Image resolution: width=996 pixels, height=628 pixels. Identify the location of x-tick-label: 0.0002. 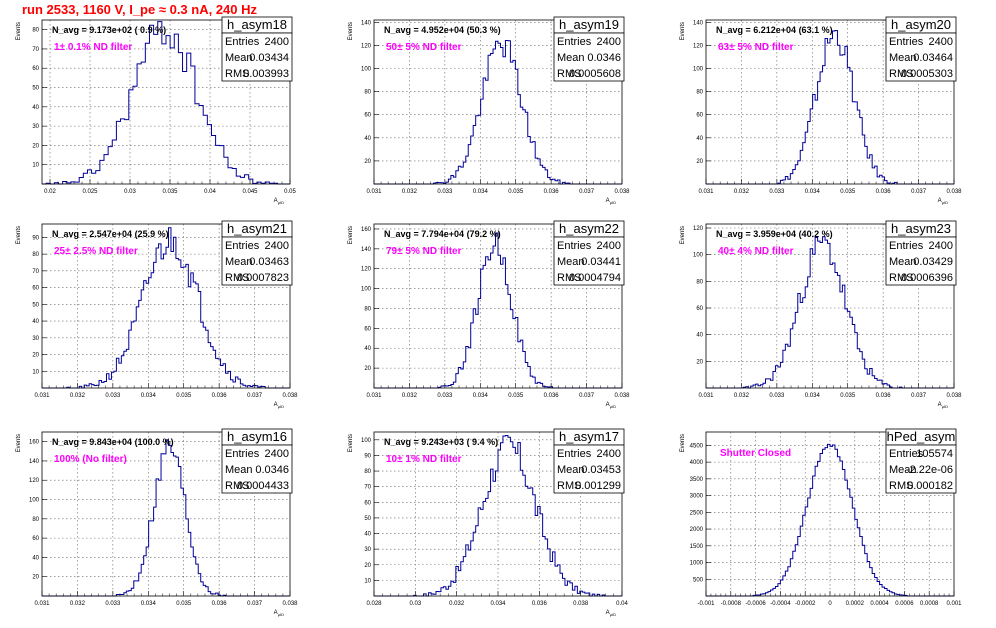
(855, 604).